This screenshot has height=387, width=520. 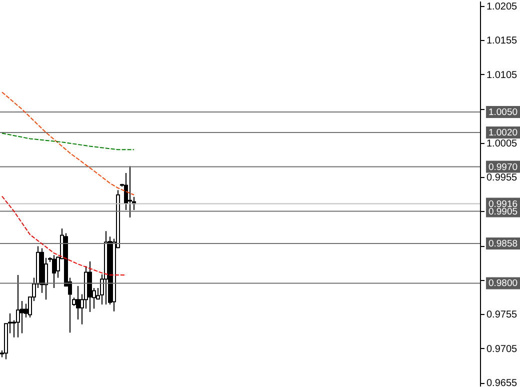 What do you see at coordinates (503, 167) in the screenshot?
I see `ref-line-label: 0.9970` at bounding box center [503, 167].